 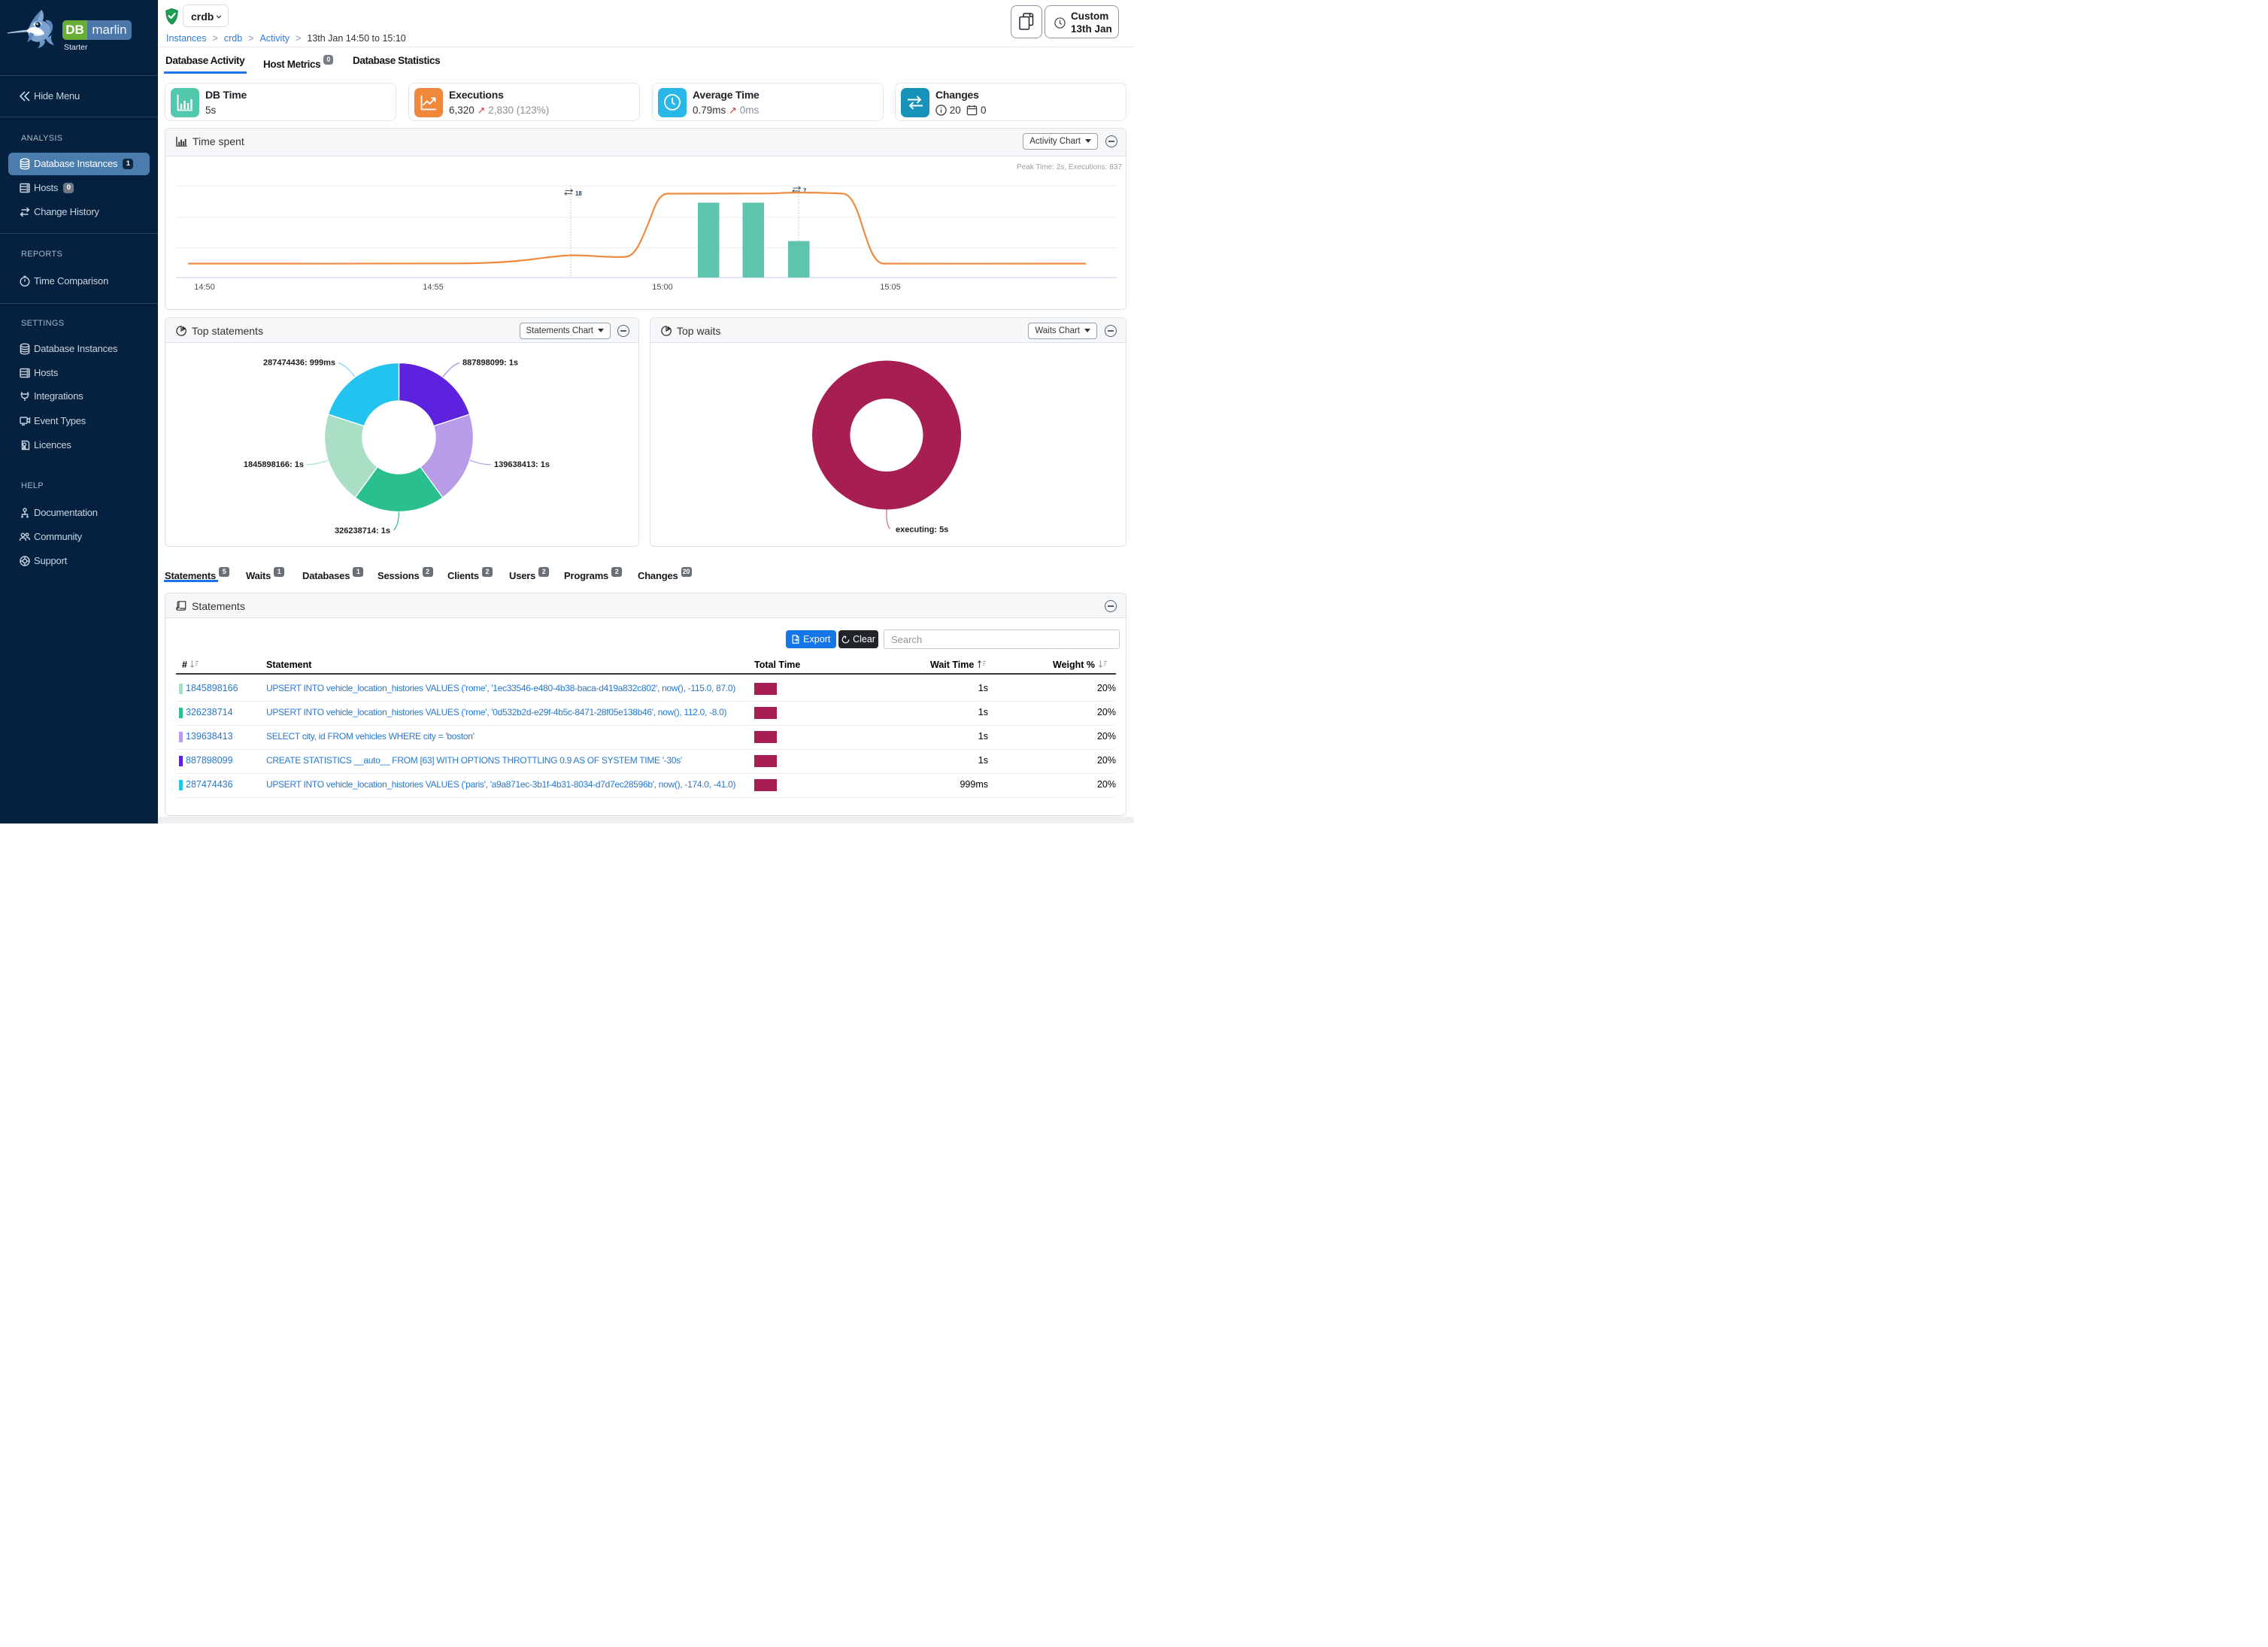 I want to click on svg-text: executing: 5s, so click(x=922, y=530).